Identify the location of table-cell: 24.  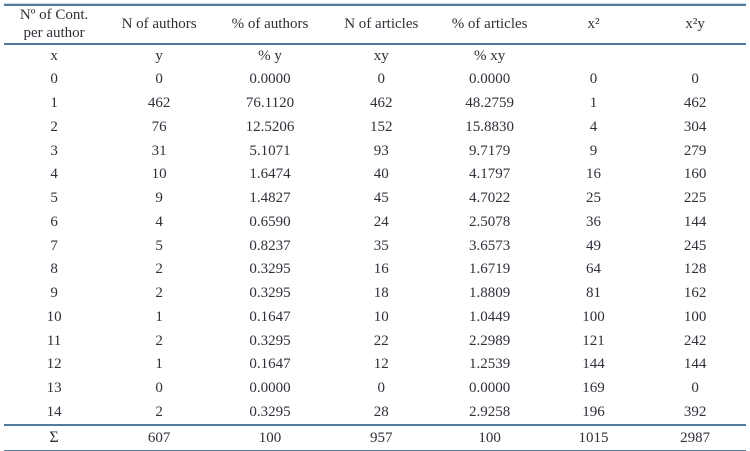
(381, 221).